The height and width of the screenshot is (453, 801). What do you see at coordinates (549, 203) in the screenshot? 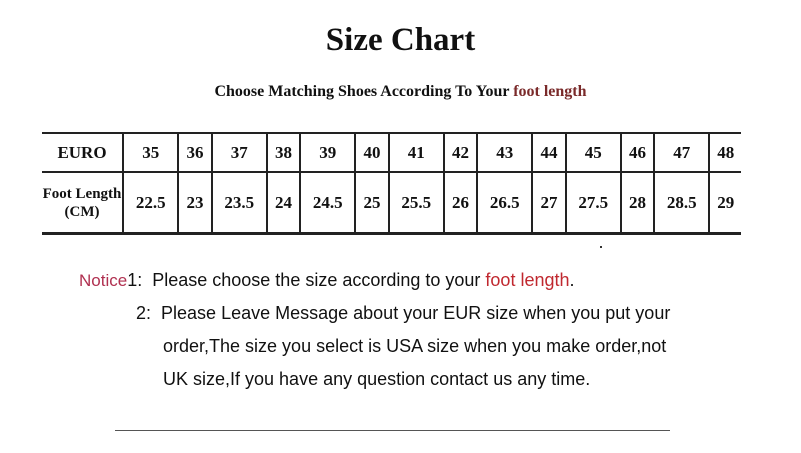
I see `foot-length-cell: 27` at bounding box center [549, 203].